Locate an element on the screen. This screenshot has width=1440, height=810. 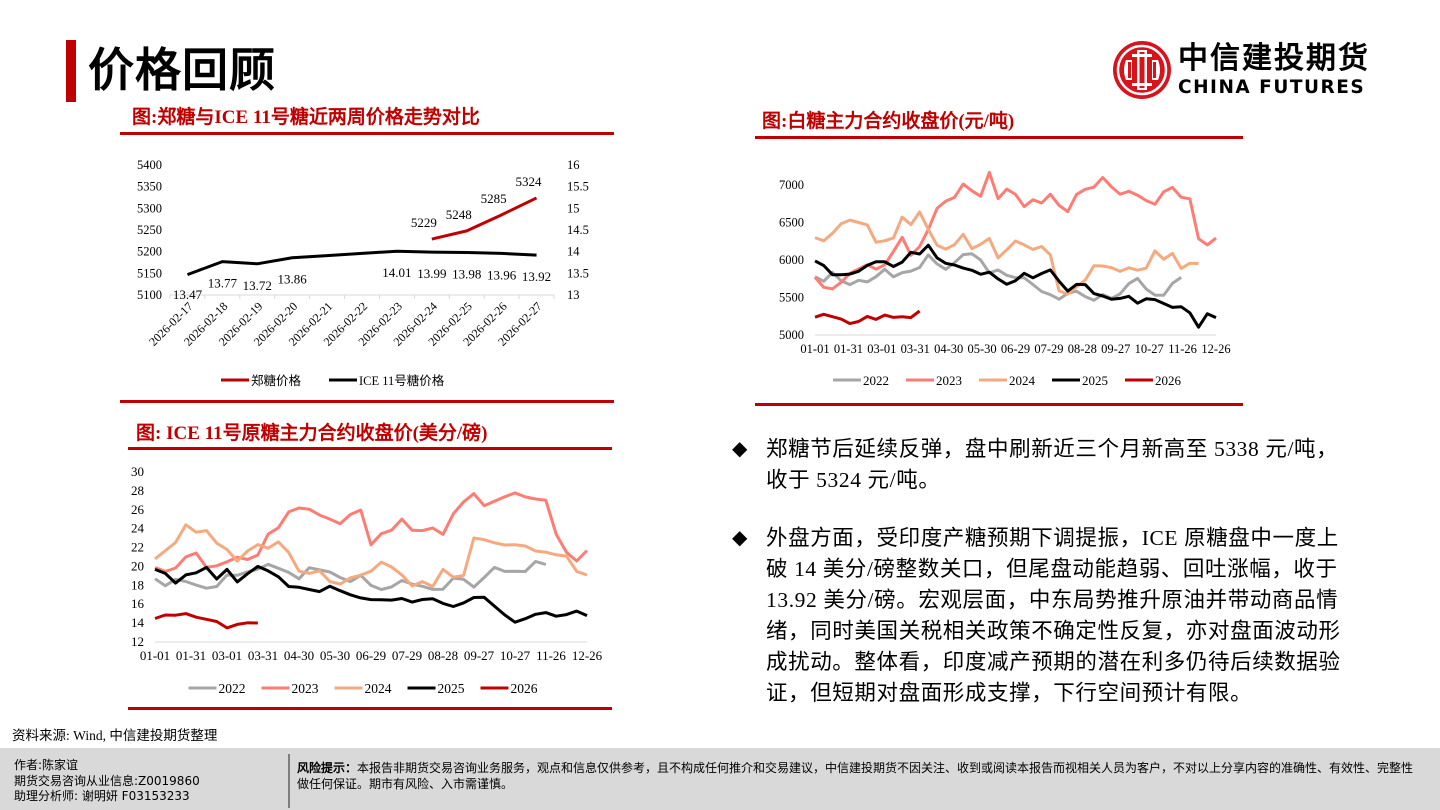
svg-text: 13.47 is located at coordinates (188, 294).